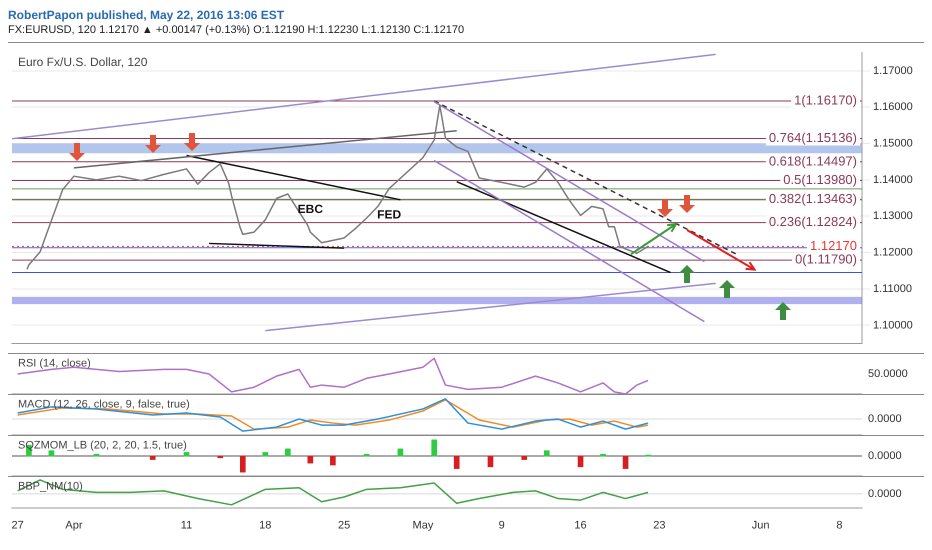 This screenshot has height=550, width=932. I want to click on y-tick-label: 1.11000, so click(892, 288).